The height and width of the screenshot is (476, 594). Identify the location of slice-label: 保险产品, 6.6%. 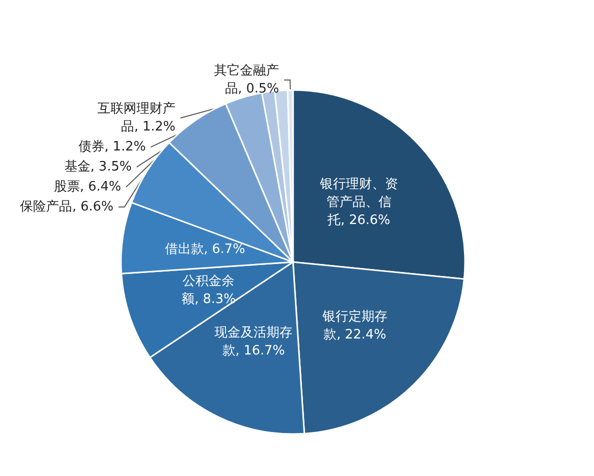
(67, 207).